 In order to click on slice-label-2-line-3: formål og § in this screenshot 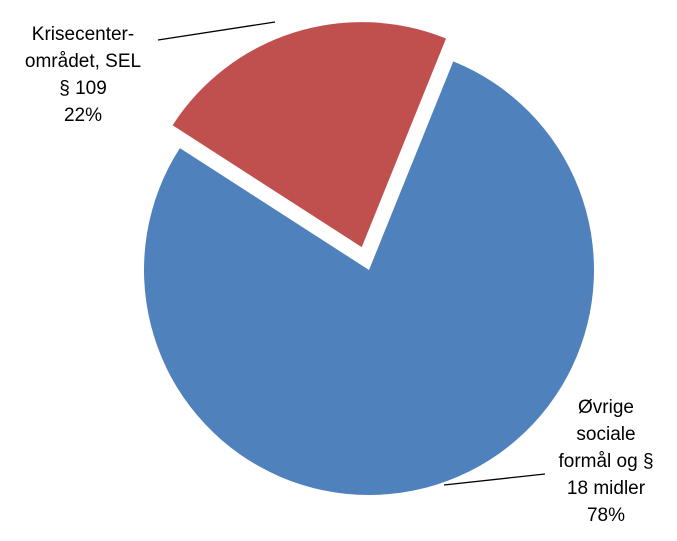, I will do `click(605, 461)`.